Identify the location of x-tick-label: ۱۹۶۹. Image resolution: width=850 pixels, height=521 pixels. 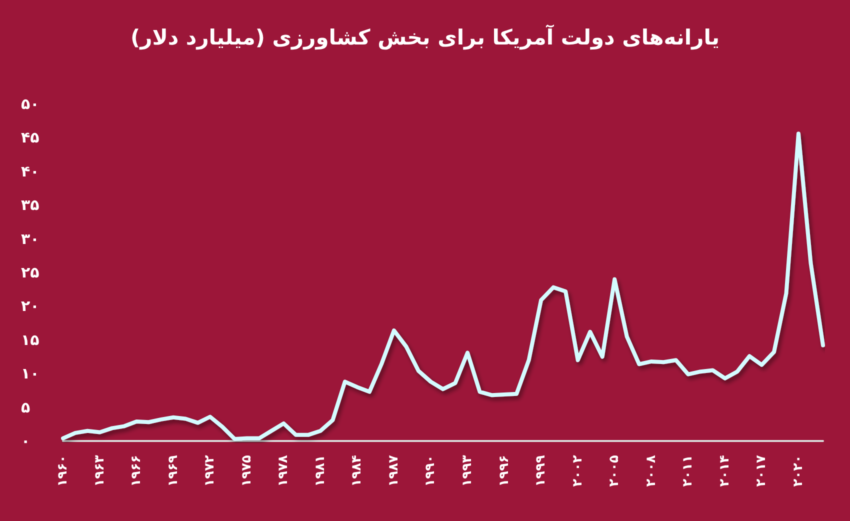
(173, 470).